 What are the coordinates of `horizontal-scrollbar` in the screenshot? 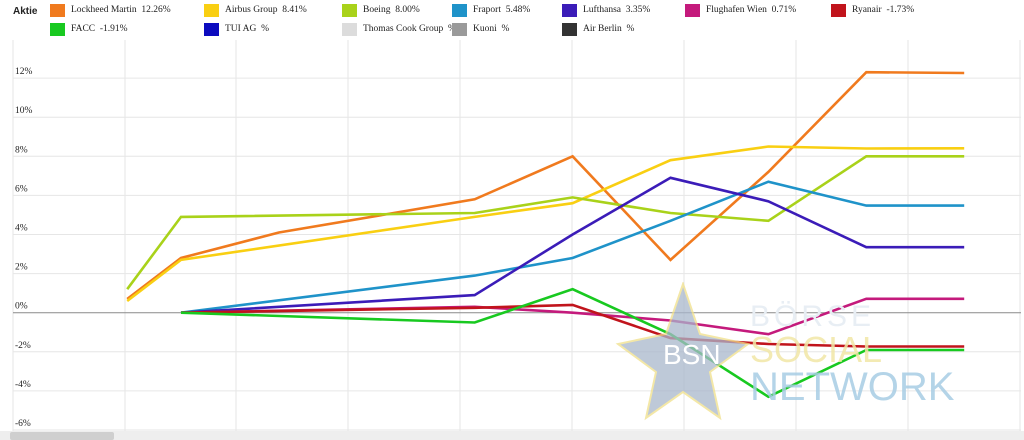 It's located at (512, 435).